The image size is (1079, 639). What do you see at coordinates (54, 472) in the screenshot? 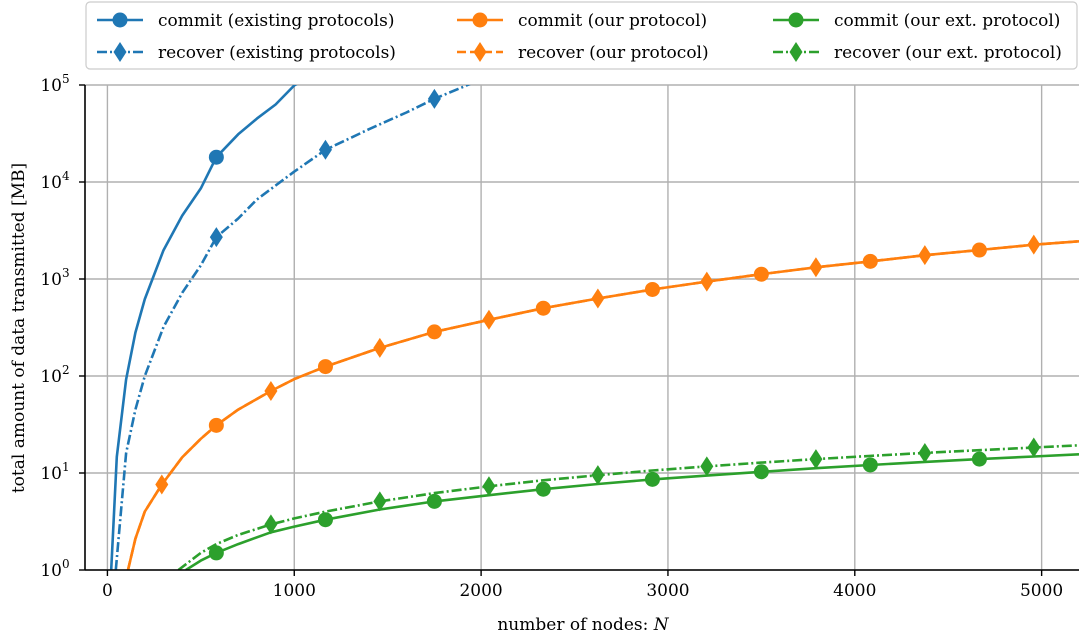
I see `y-tick-label: 10¹` at bounding box center [54, 472].